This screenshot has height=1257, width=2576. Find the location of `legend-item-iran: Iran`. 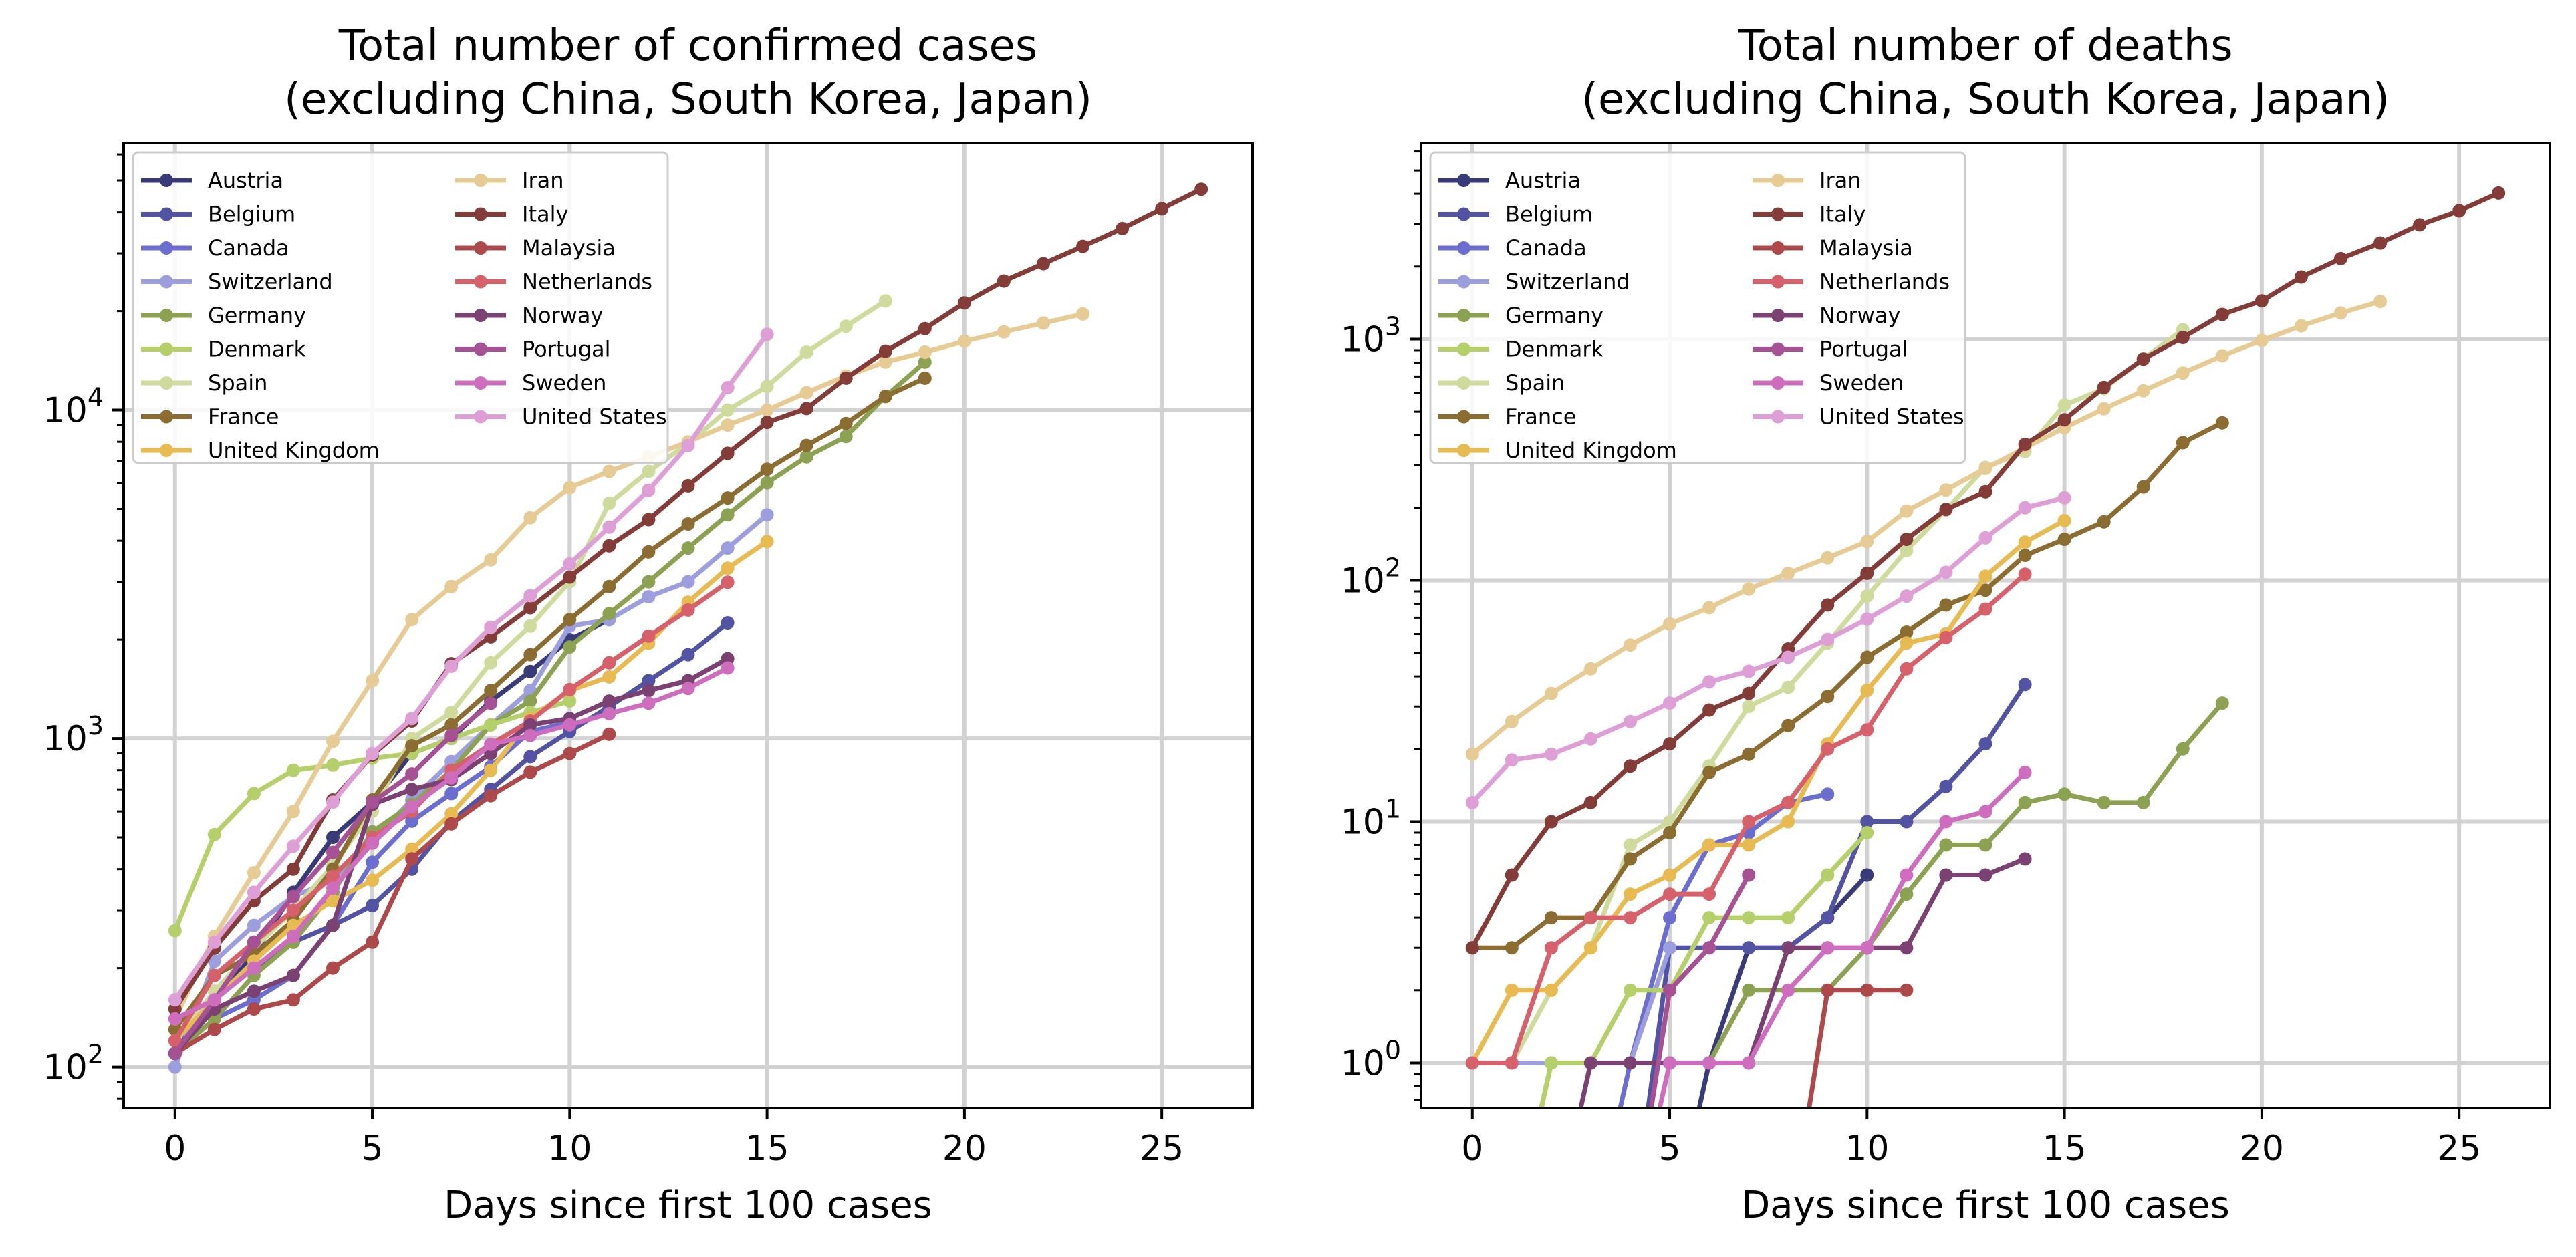

legend-item-iran: Iran is located at coordinates (1807, 181).